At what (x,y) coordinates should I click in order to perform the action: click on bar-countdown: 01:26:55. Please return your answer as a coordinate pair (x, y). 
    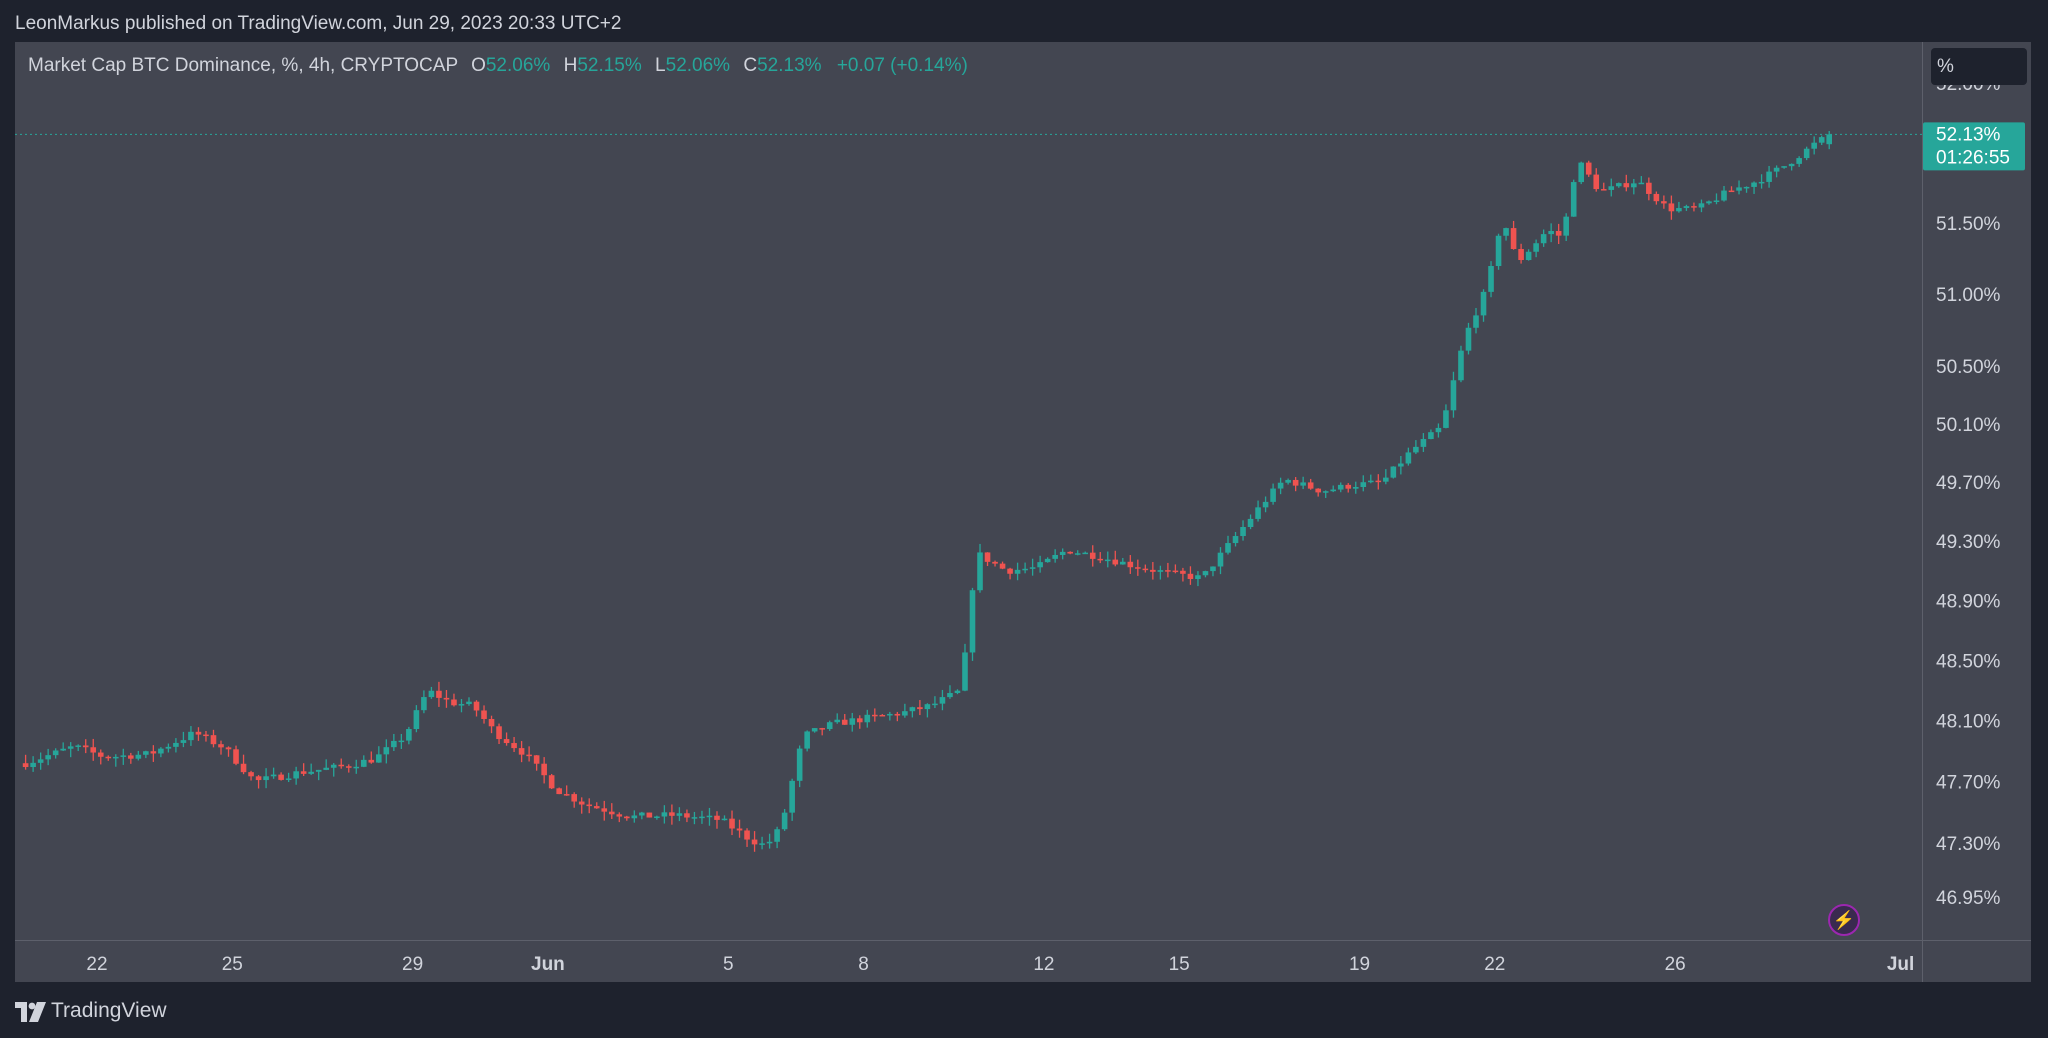
    Looking at the image, I should click on (1973, 157).